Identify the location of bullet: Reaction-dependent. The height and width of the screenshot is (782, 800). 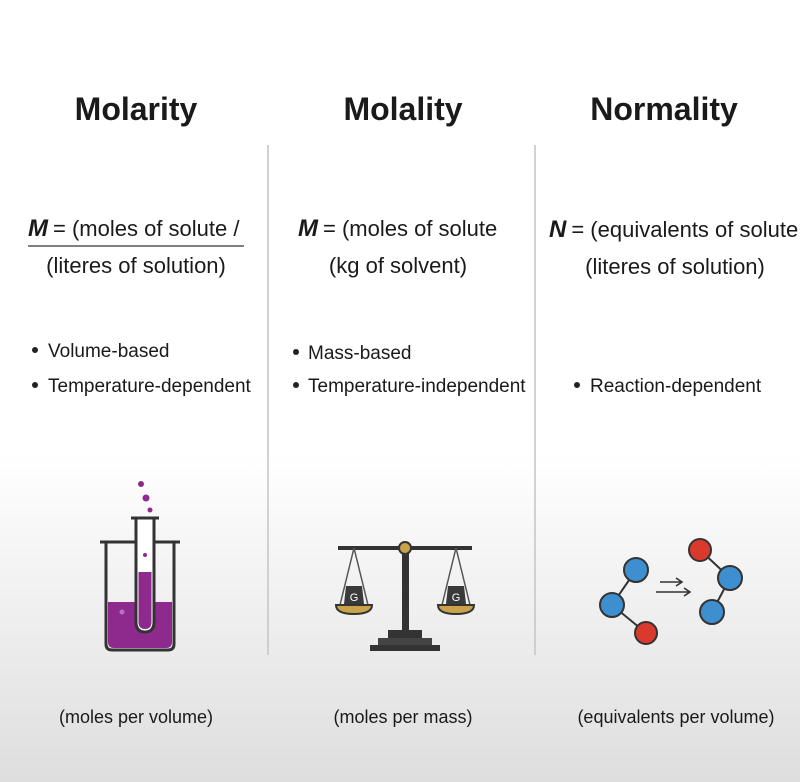
(676, 386).